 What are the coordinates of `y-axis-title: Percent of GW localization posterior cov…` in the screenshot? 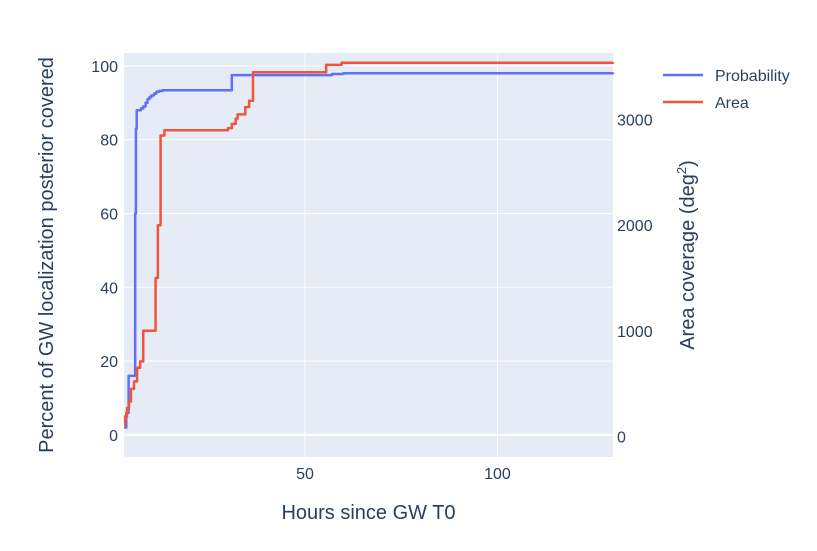 It's located at (47, 255).